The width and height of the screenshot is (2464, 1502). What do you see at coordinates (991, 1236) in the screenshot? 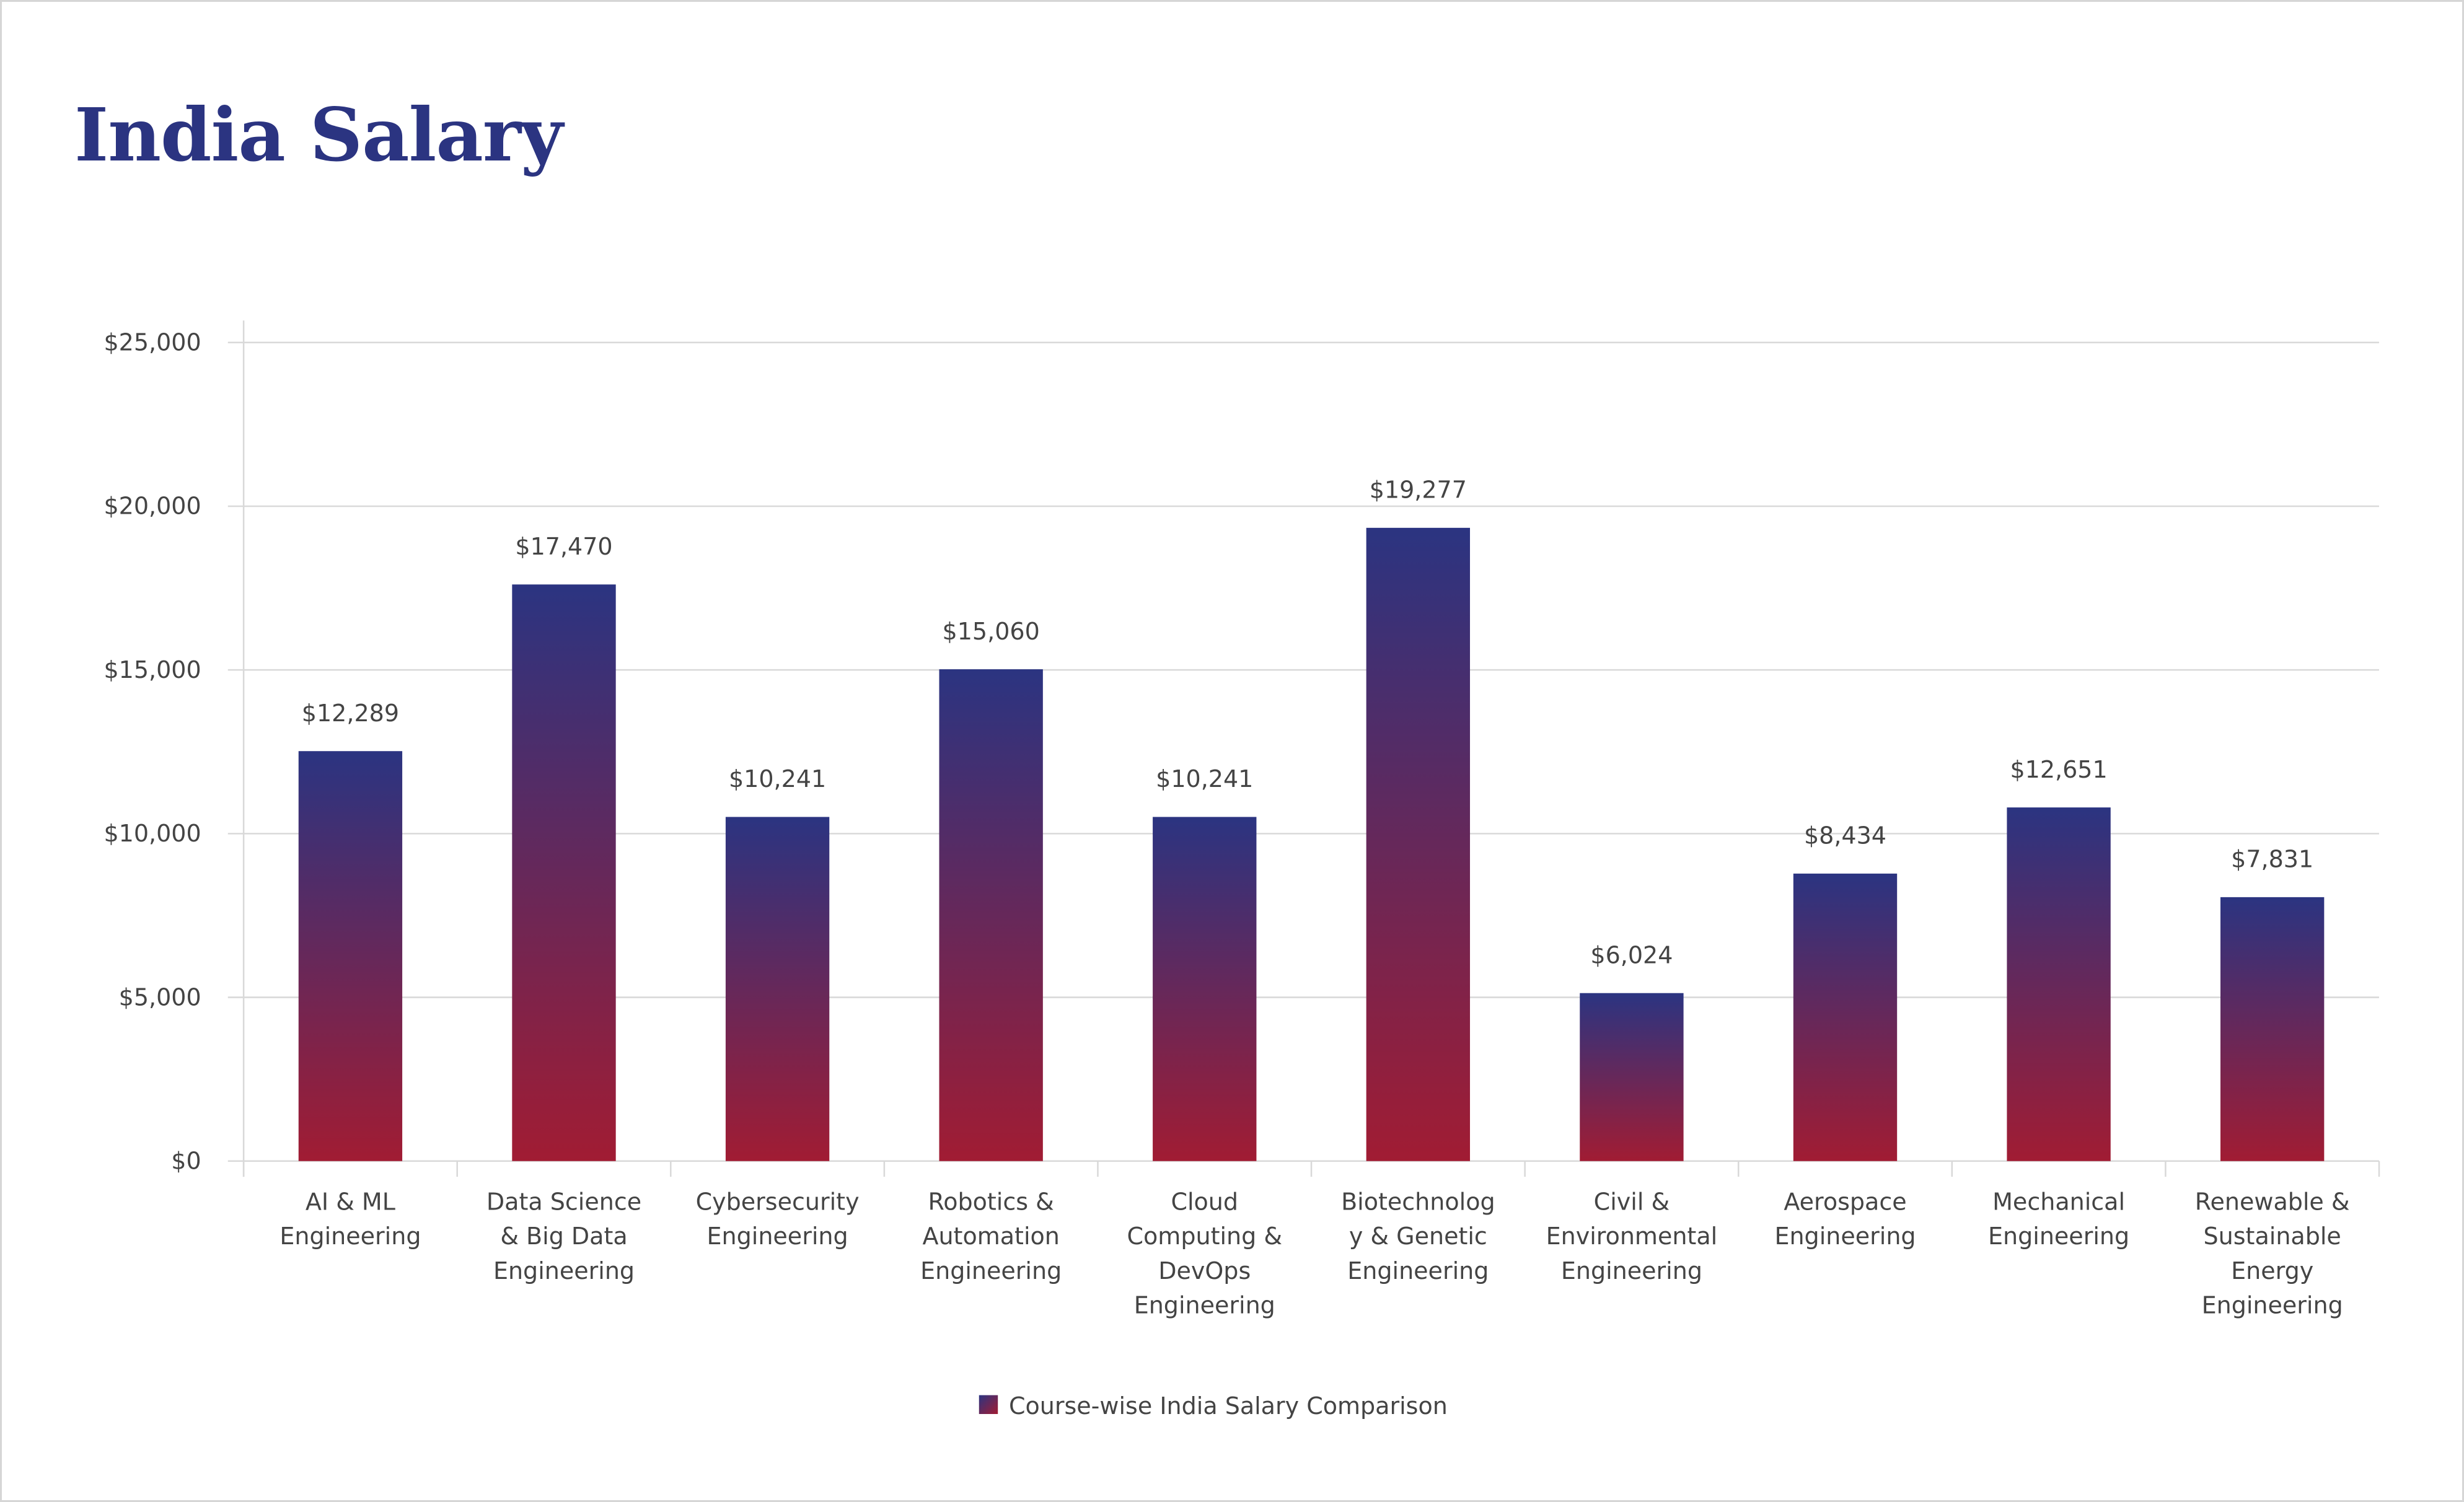
I see `x-tick-label: Robotics & Automation Engineering` at bounding box center [991, 1236].